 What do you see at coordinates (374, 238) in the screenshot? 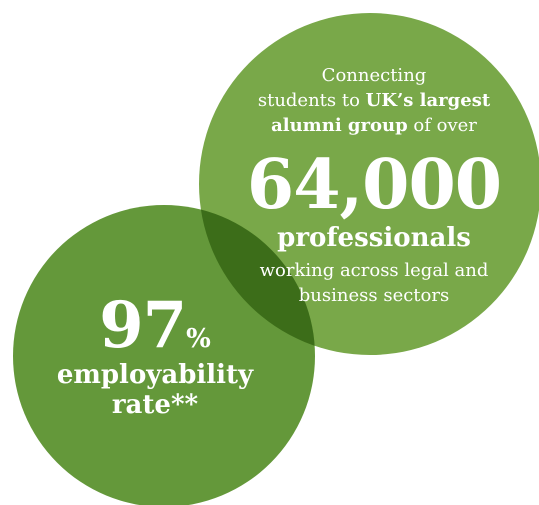
I see `alumni-count-label: professionals` at bounding box center [374, 238].